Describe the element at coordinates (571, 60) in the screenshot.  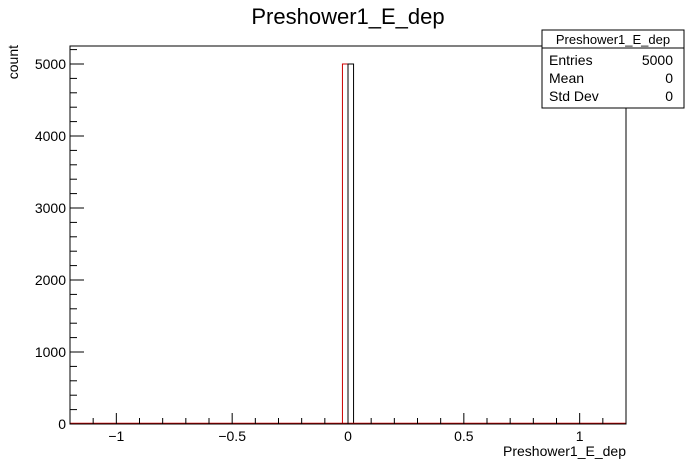
I see `stats-entries-label: Entries` at that location.